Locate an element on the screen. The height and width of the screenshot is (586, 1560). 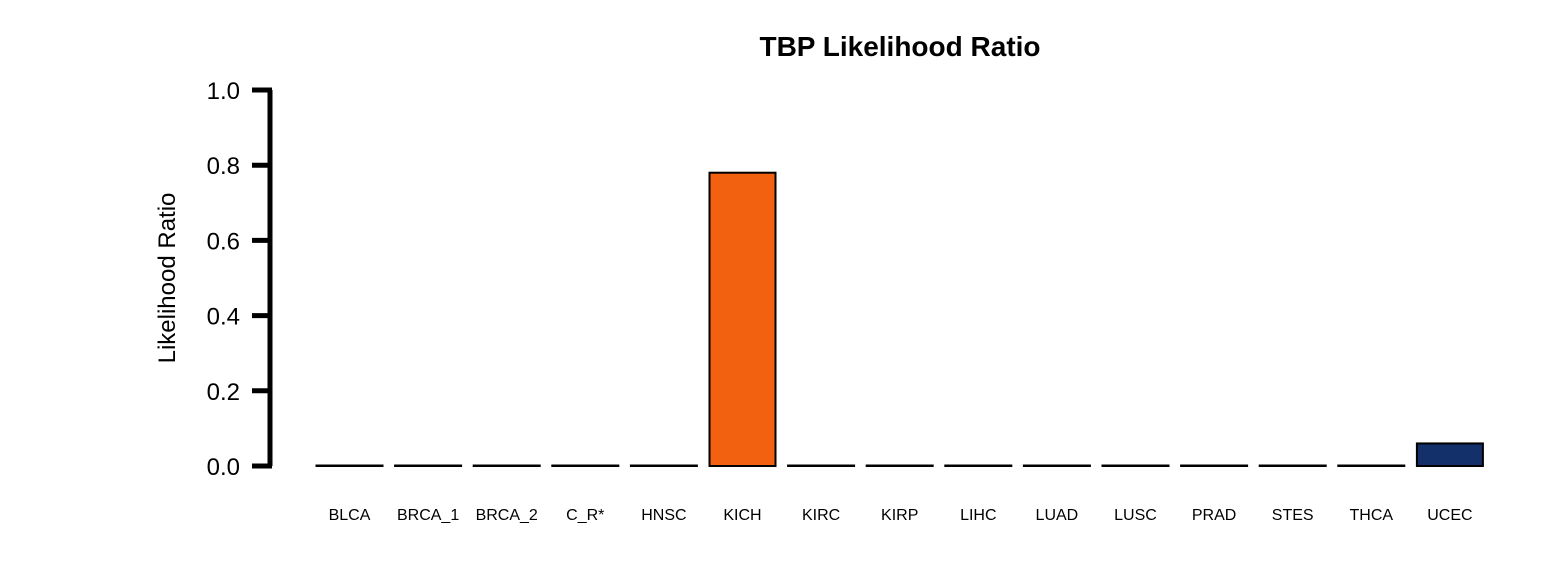
y-axis: 0.0 0.2 0.4 0.6 0.8 1.0 is located at coordinates (240, 279).